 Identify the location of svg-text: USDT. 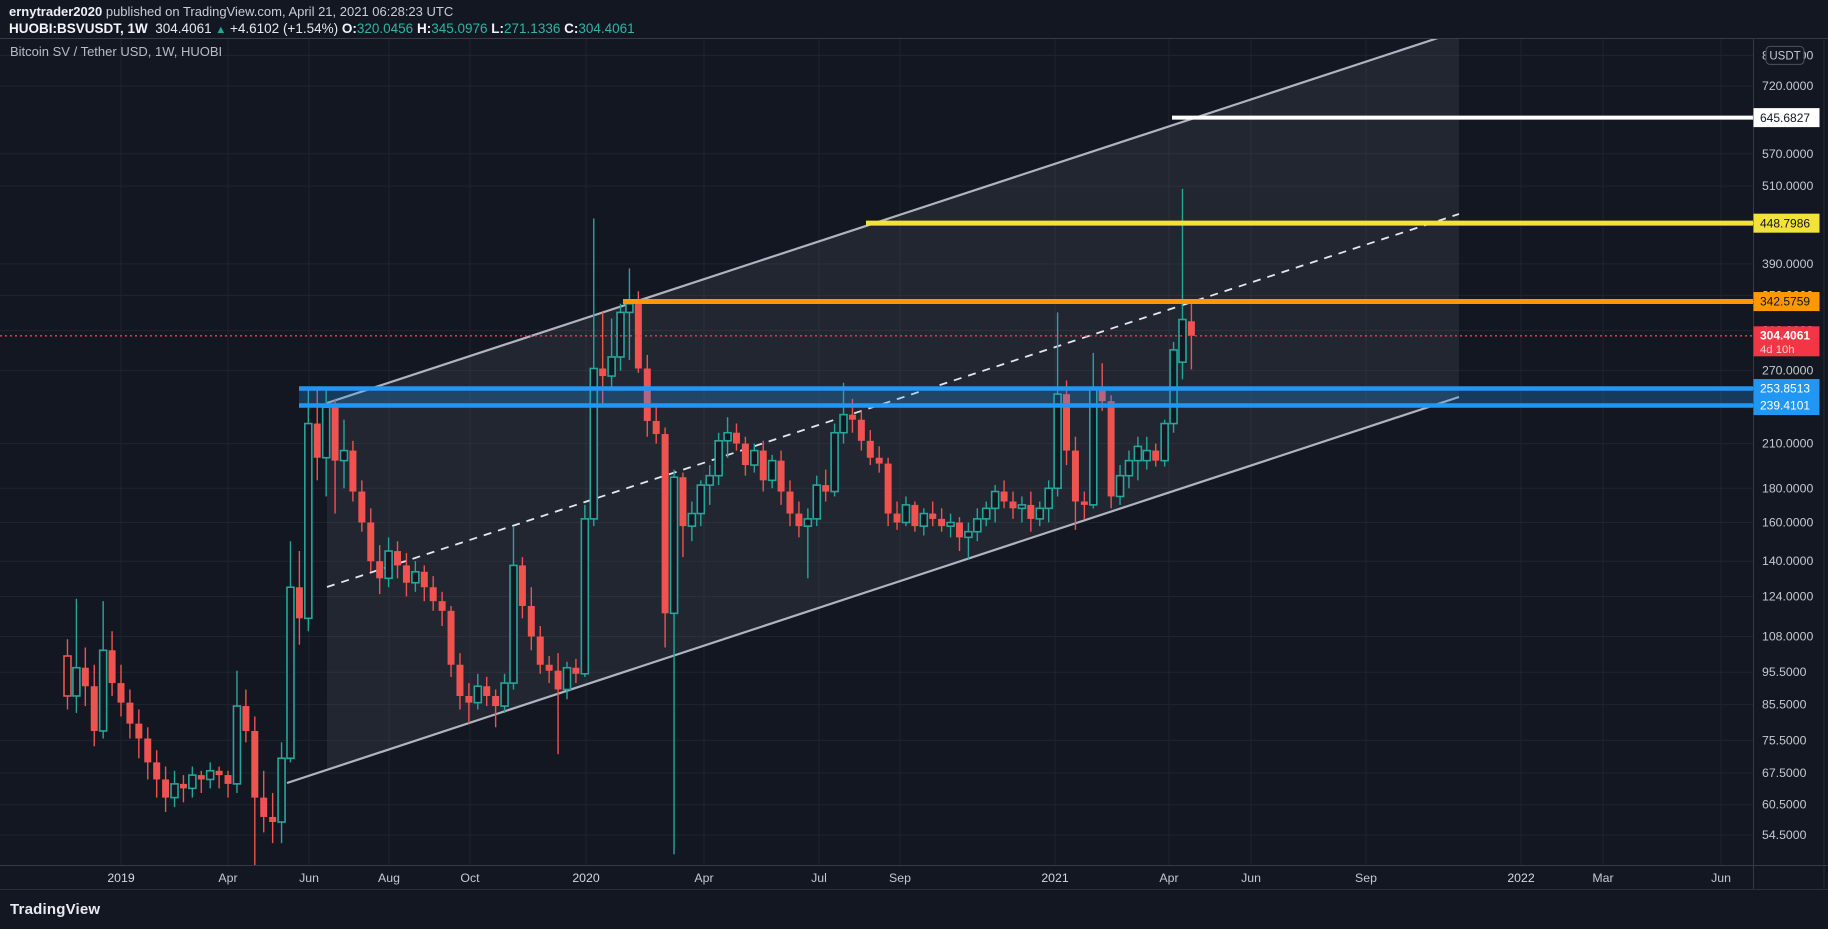
(1784, 56).